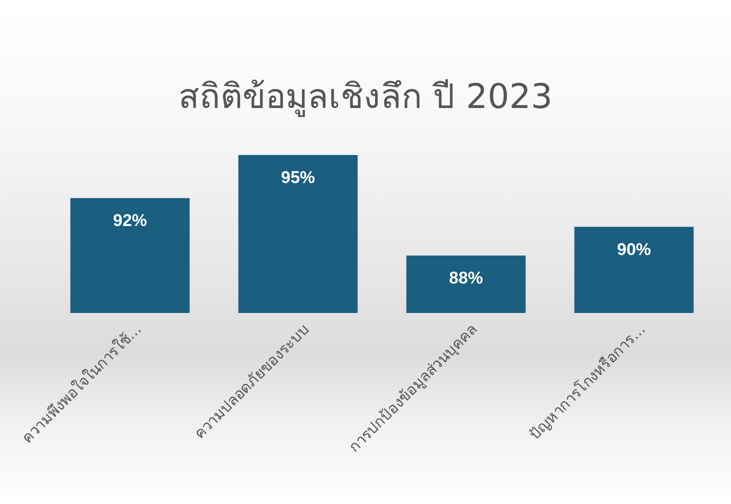  Describe the element at coordinates (634, 249) in the screenshot. I see `data-label: 90%` at that location.